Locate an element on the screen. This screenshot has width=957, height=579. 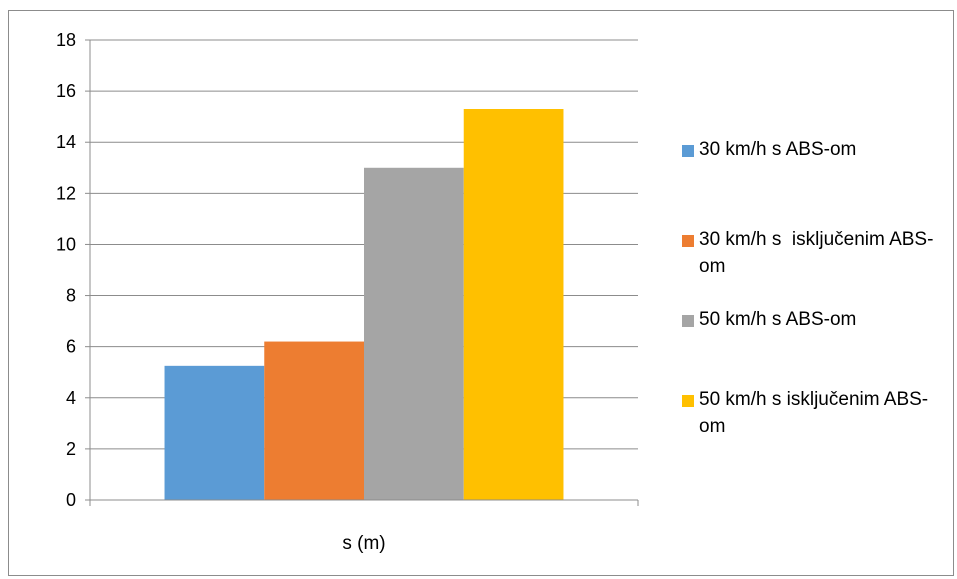
legend-item: 50 km/h s ABS-om is located at coordinates (815, 321).